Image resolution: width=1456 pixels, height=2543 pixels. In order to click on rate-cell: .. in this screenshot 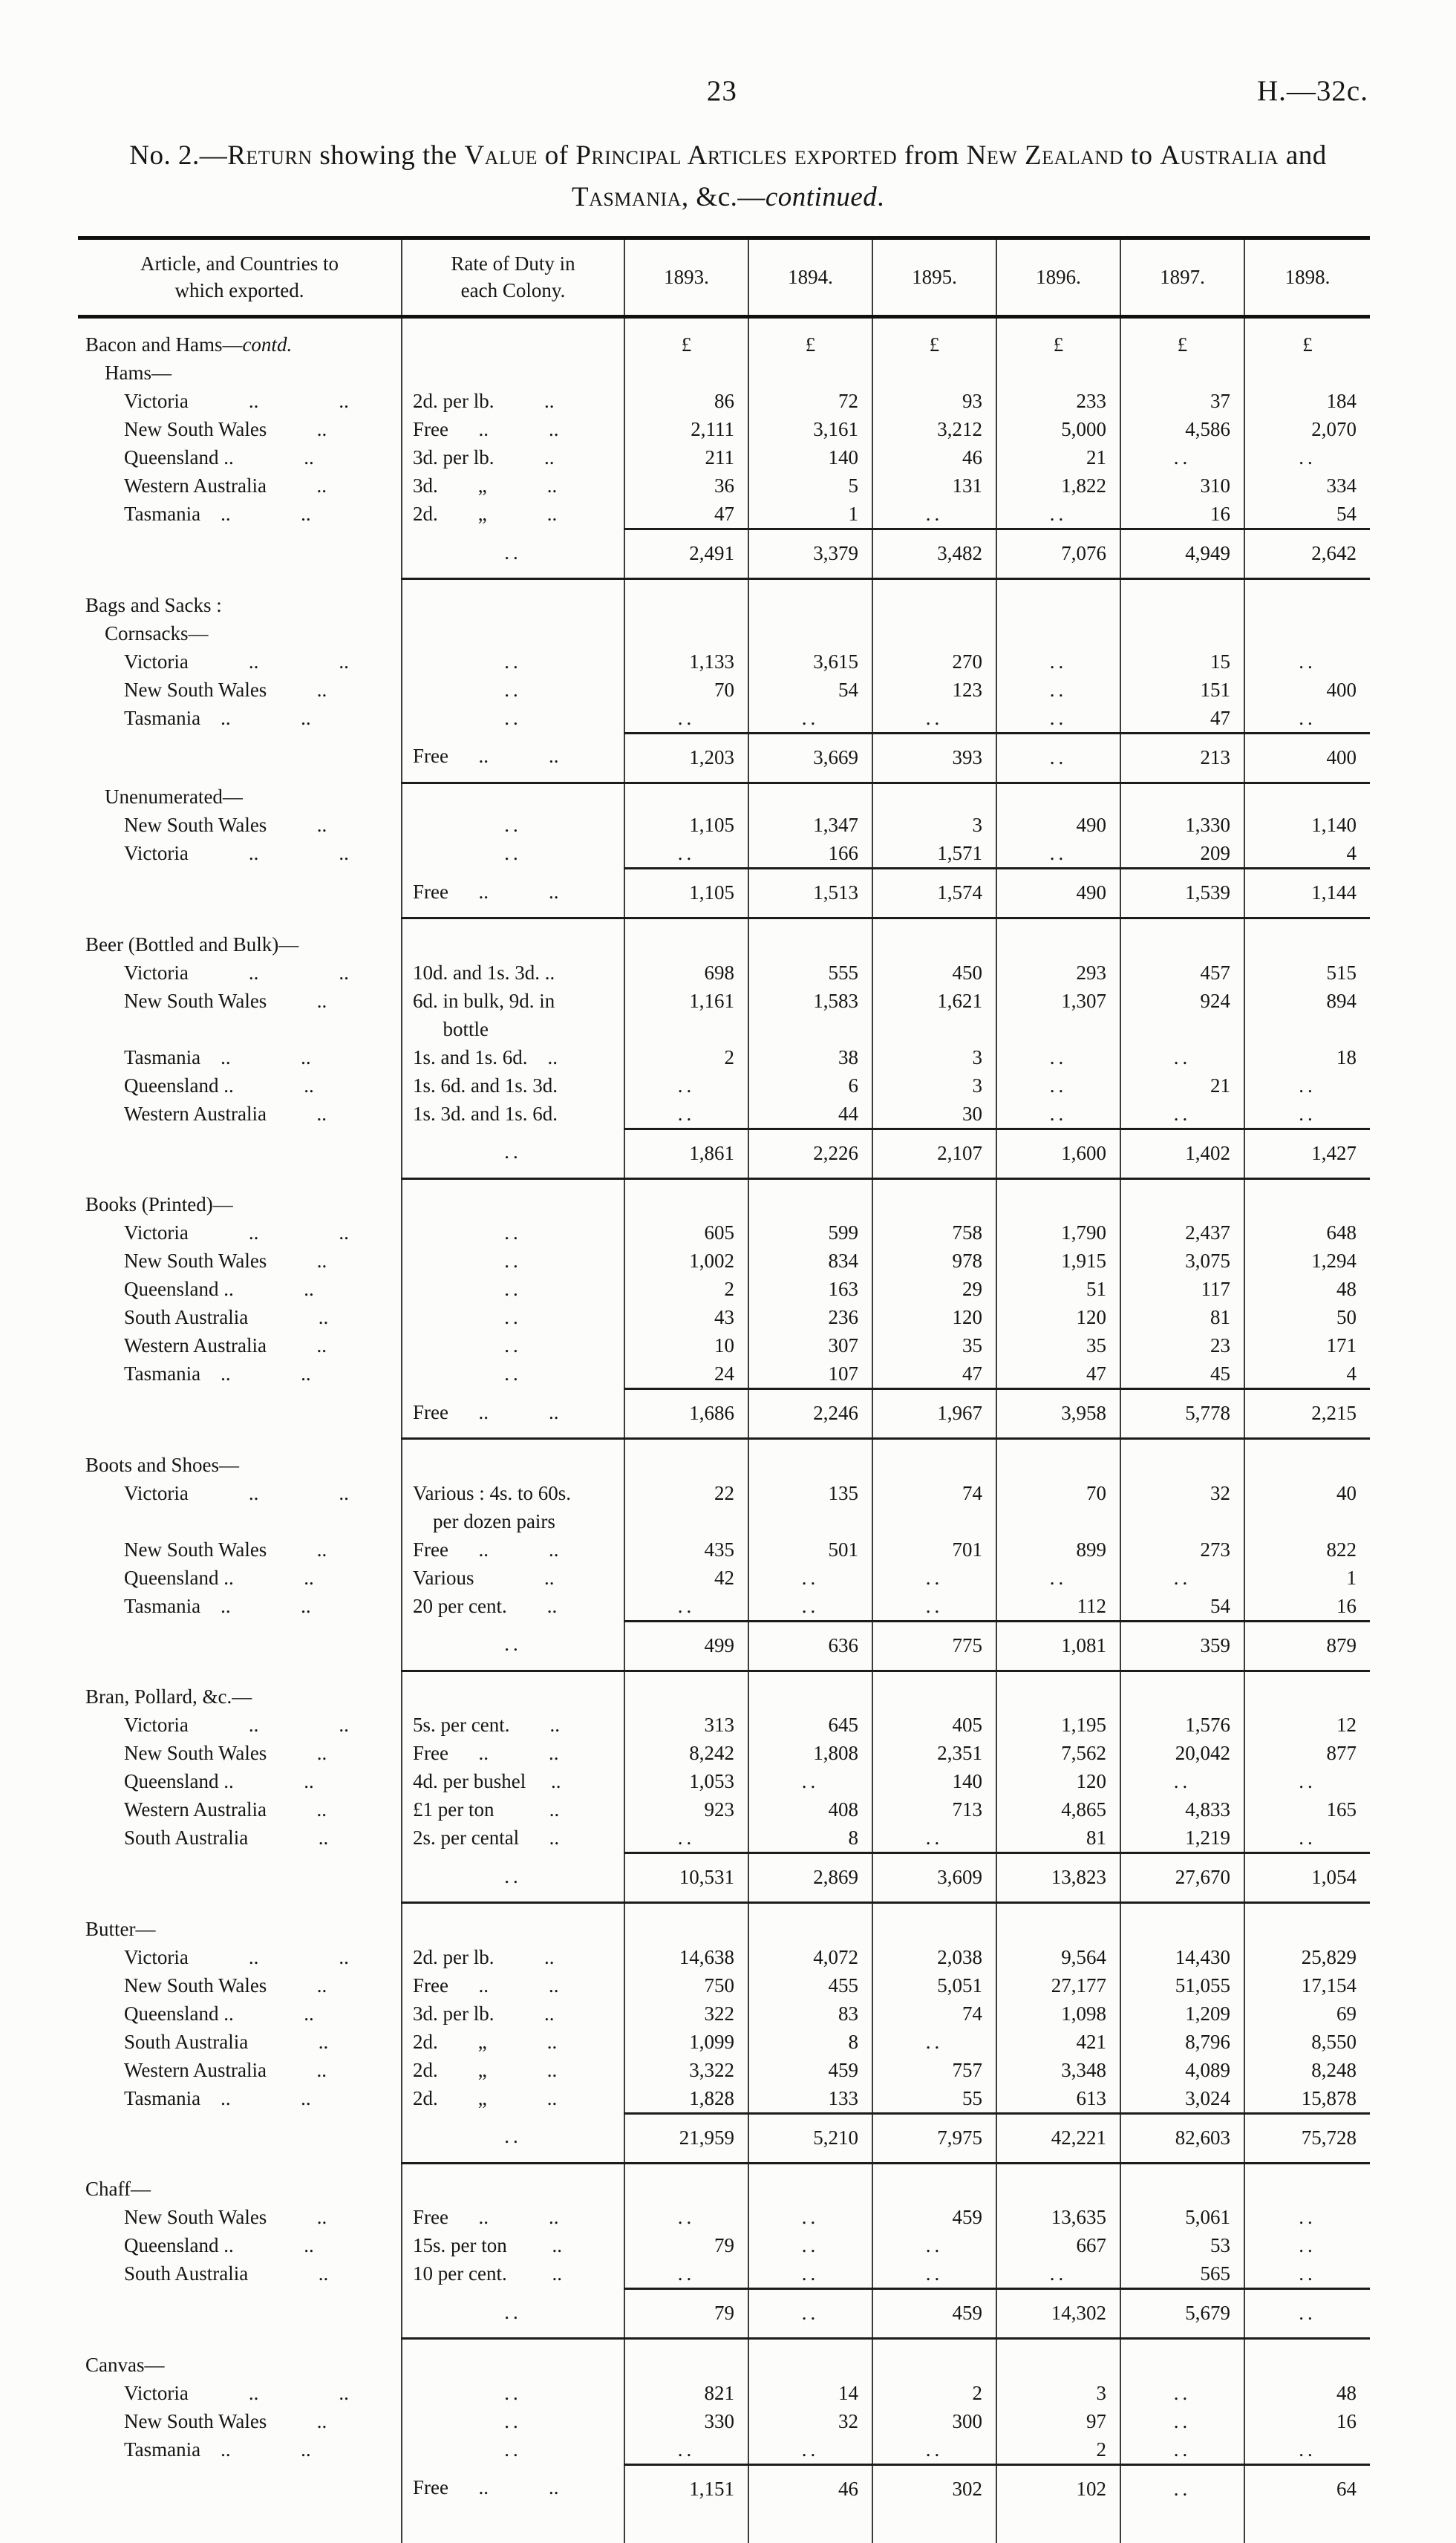, I will do `click(512, 1374)`.